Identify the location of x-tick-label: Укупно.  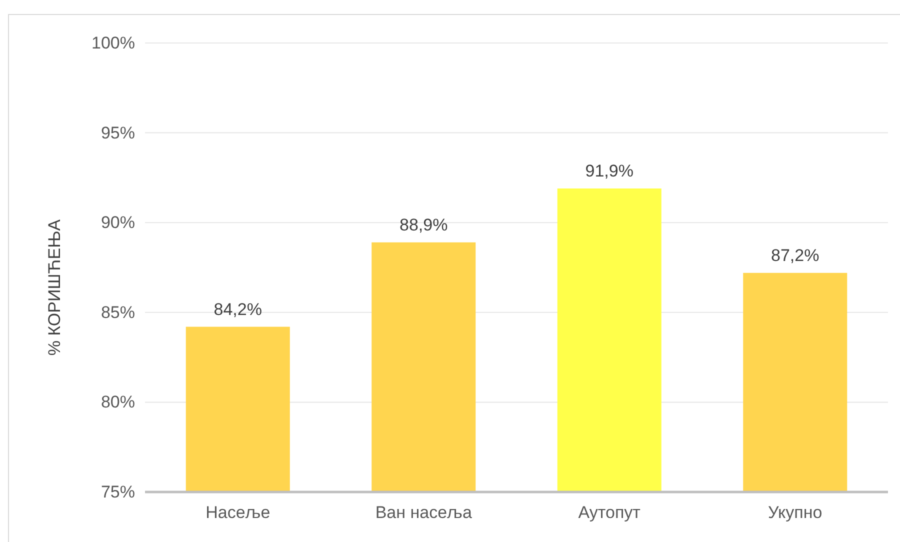
(795, 512).